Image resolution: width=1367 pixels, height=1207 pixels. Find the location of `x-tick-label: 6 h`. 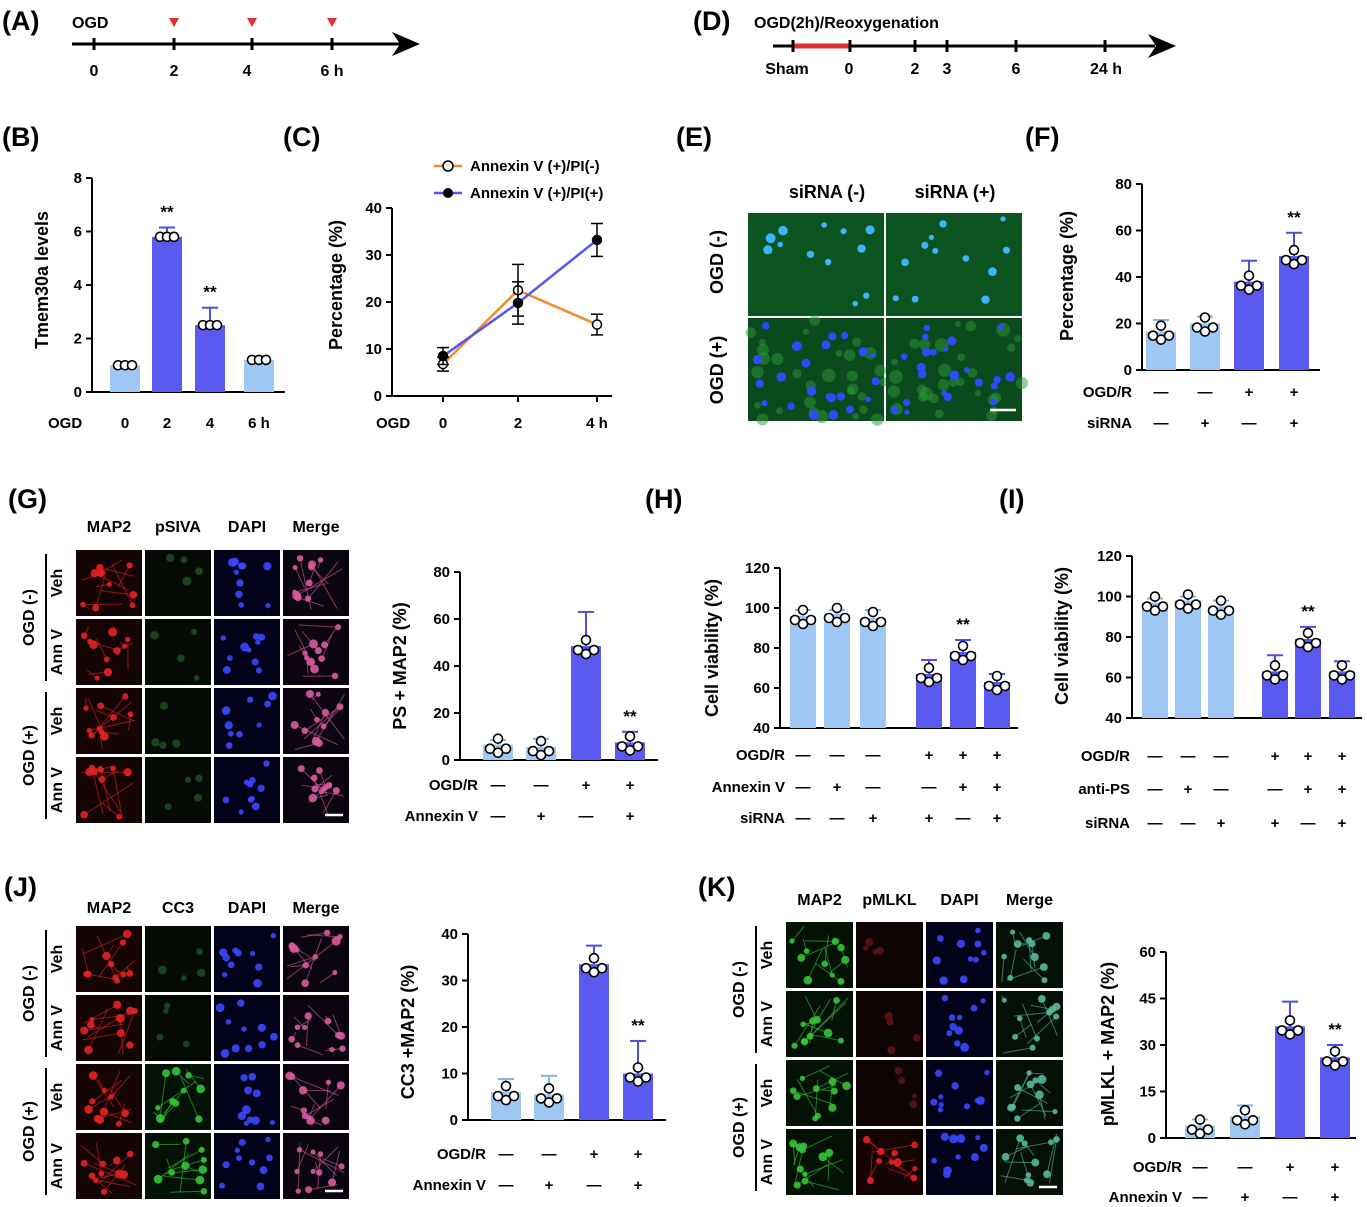

x-tick-label: 6 h is located at coordinates (259, 423).